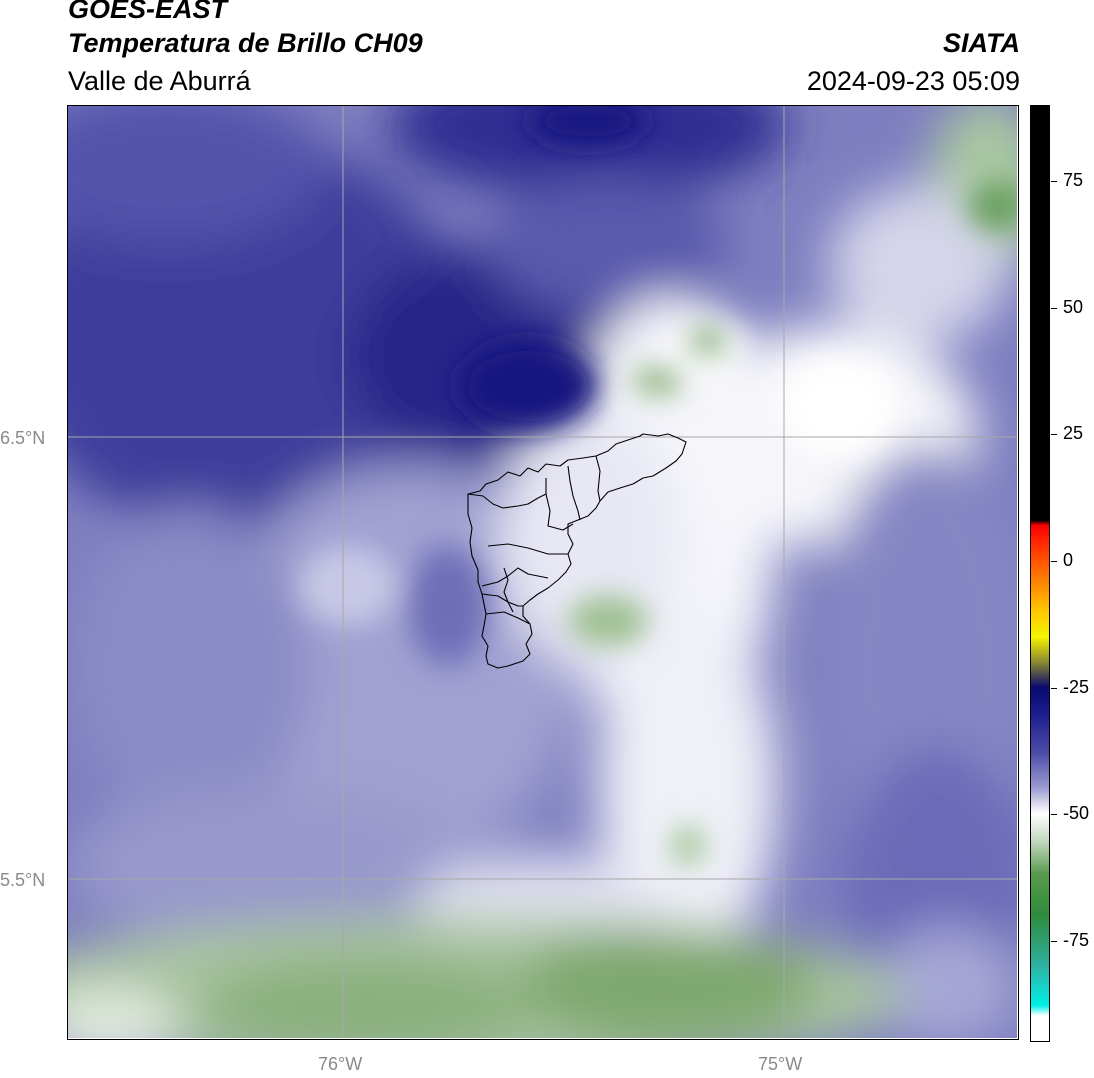  Describe the element at coordinates (23, 880) in the screenshot. I see `latitude-label-5-5n: 5.5°N` at that location.